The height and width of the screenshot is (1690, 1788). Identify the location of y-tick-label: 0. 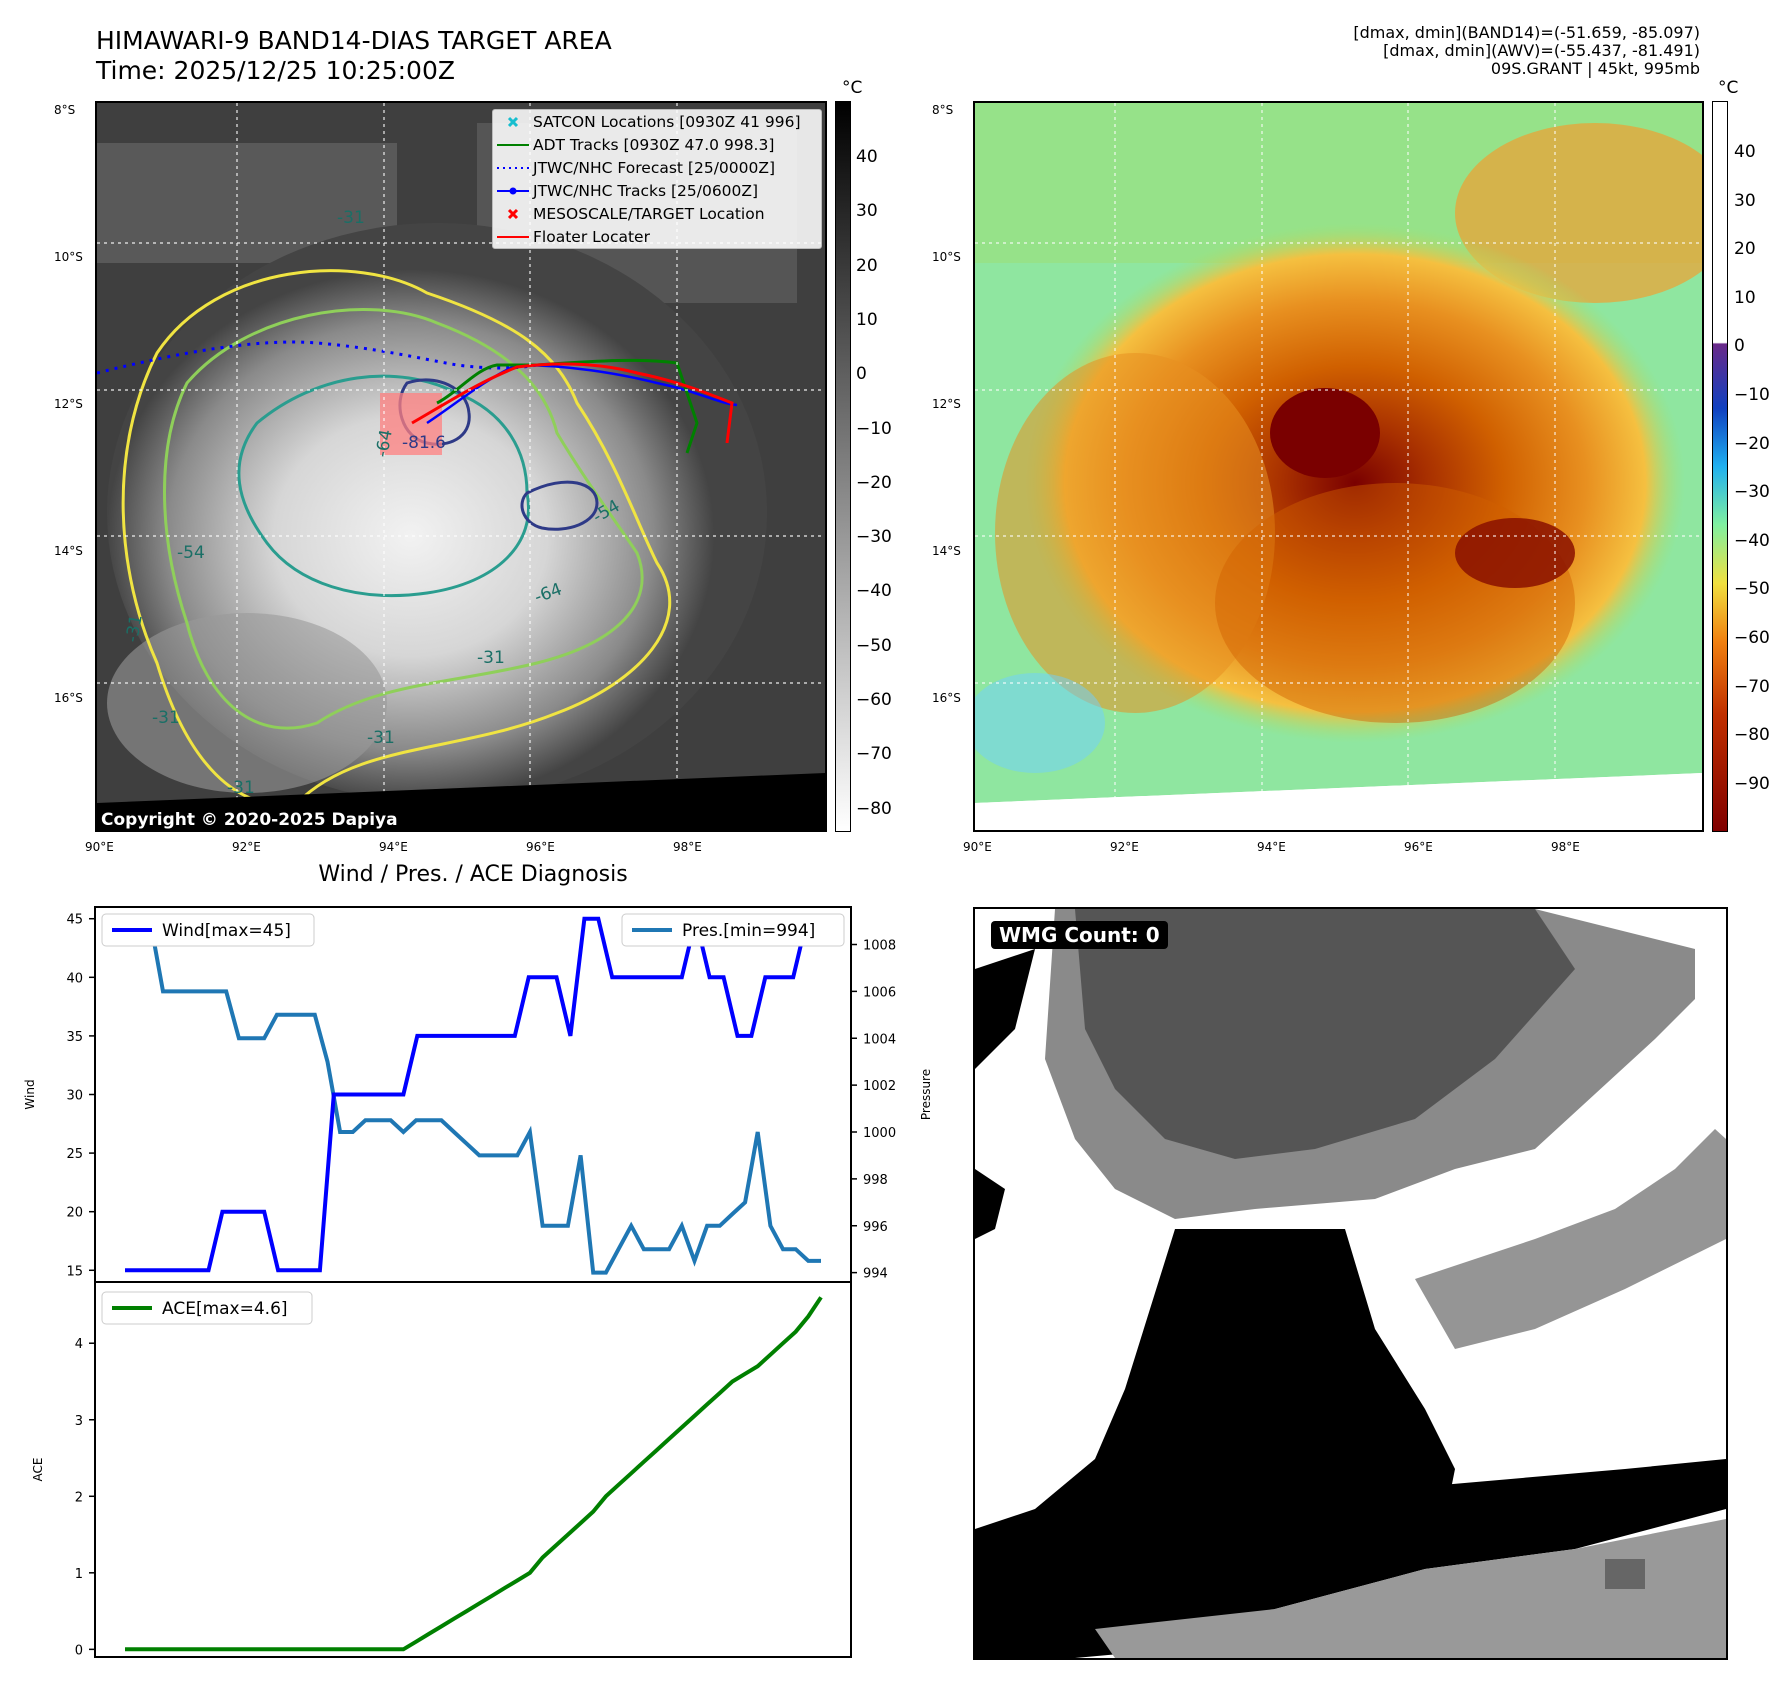
(79, 1650).